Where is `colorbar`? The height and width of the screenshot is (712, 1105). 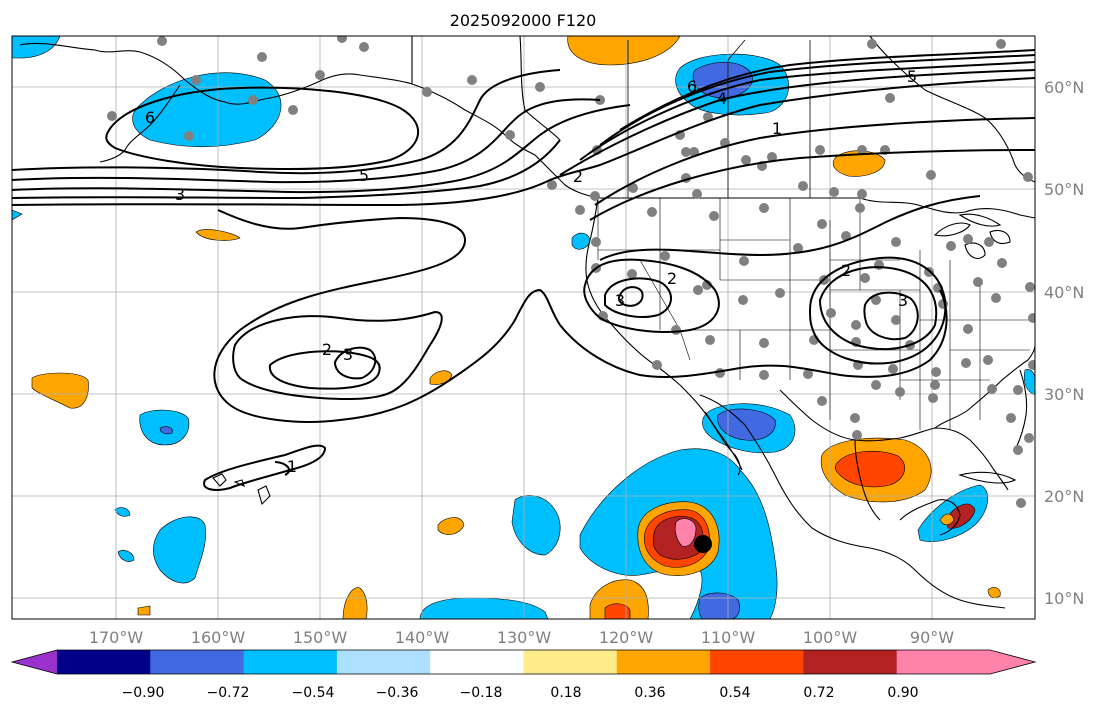 colorbar is located at coordinates (523, 662).